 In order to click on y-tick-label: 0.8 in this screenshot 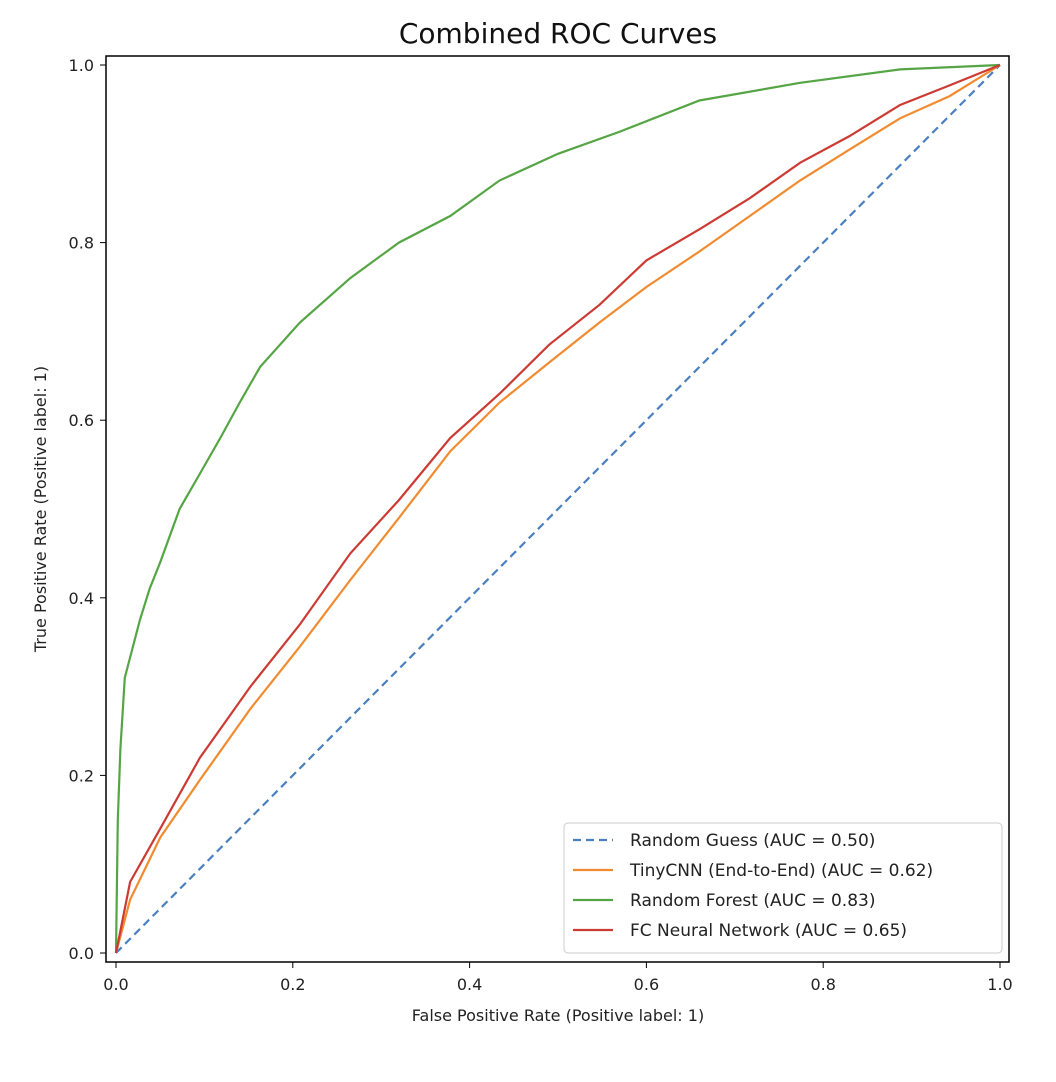, I will do `click(81, 243)`.